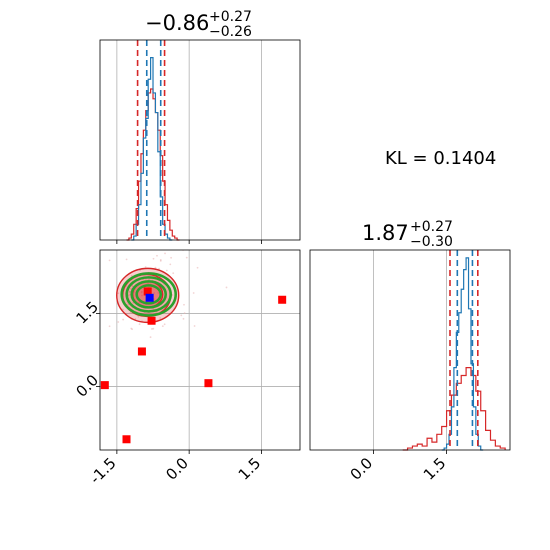 This screenshot has width=550, height=550. I want to click on top-left-histograms, so click(153, 149).